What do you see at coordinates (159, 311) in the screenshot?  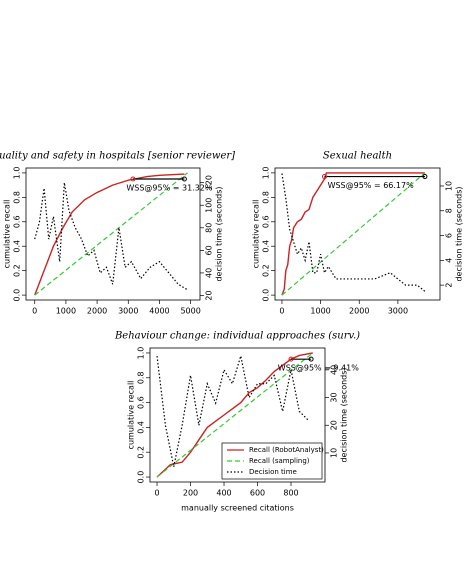 I see `x-tick-label: 4000` at bounding box center [159, 311].